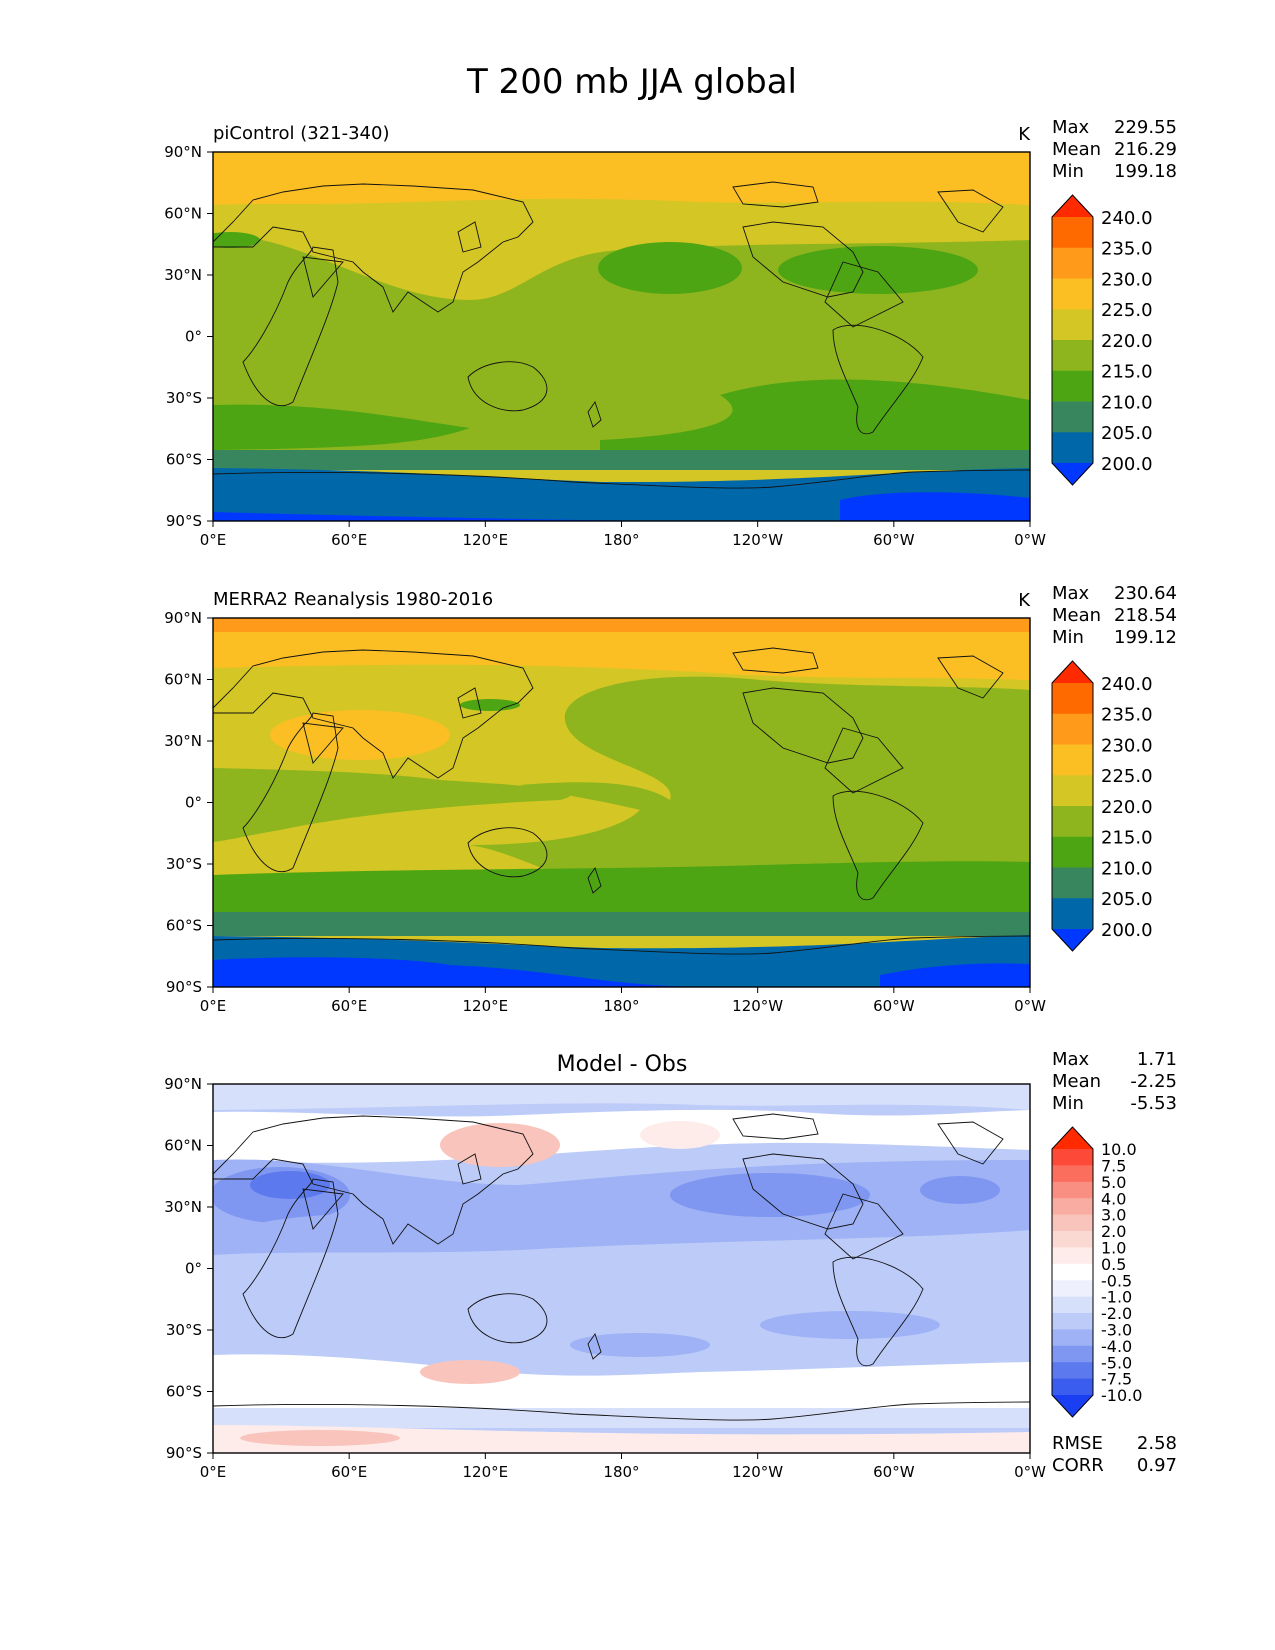  What do you see at coordinates (1121, 1395) in the screenshot?
I see `colorbar-tick-label: -10.0` at bounding box center [1121, 1395].